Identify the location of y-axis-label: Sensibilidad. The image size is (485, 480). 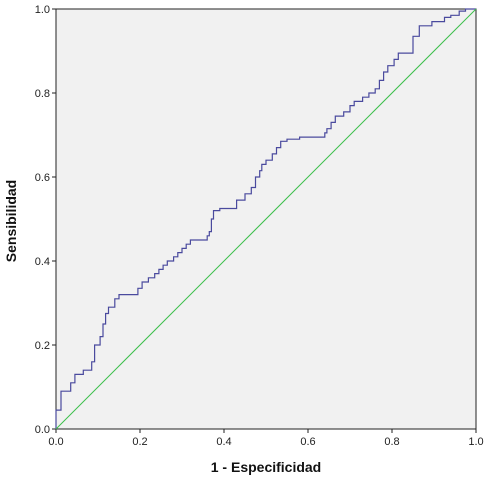
(11, 221).